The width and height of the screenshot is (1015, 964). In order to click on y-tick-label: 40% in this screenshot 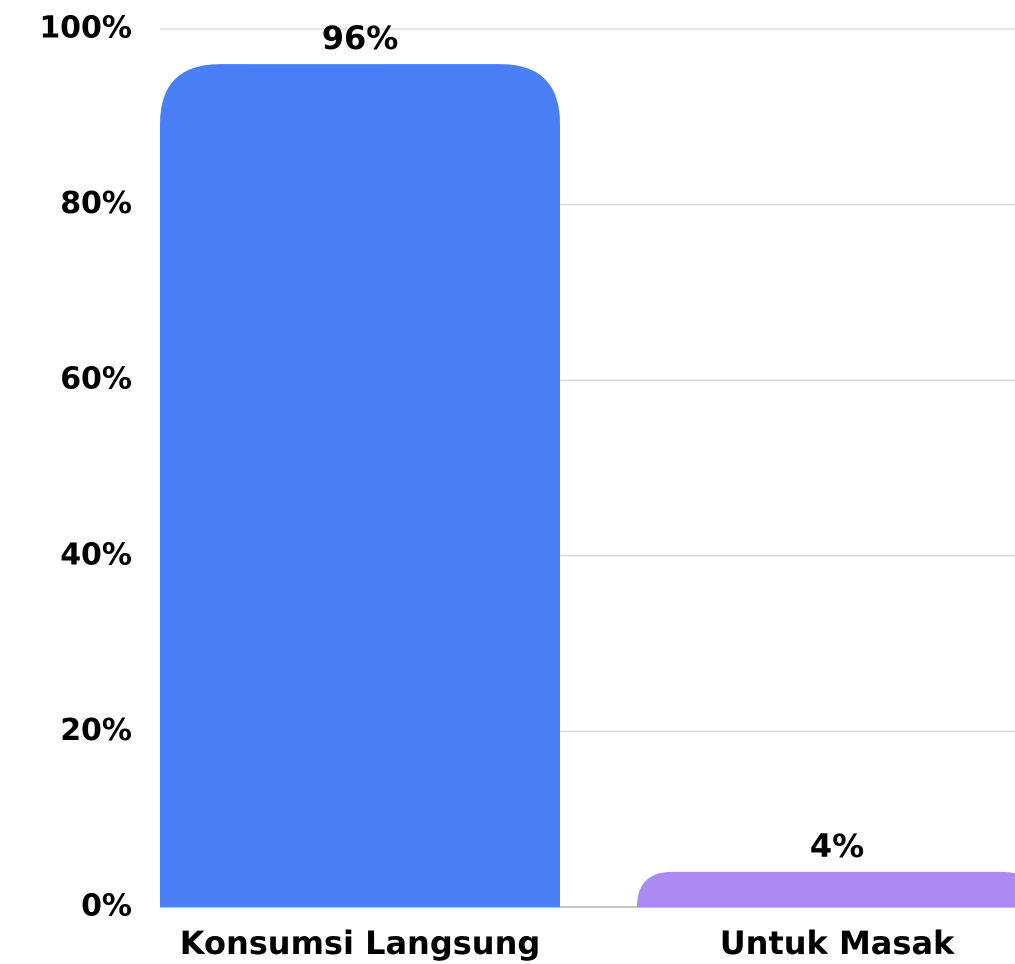, I will do `click(96, 554)`.